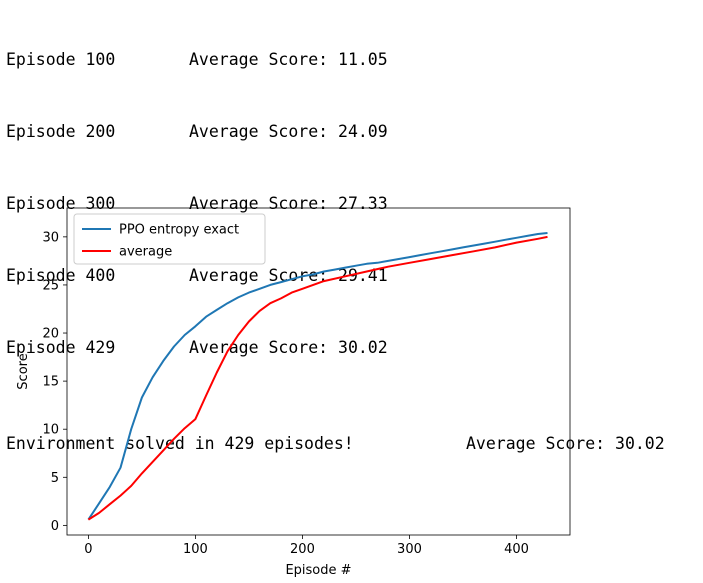  What do you see at coordinates (288, 275) in the screenshot?
I see `average-score-text: Average Score: 29.41` at bounding box center [288, 275].